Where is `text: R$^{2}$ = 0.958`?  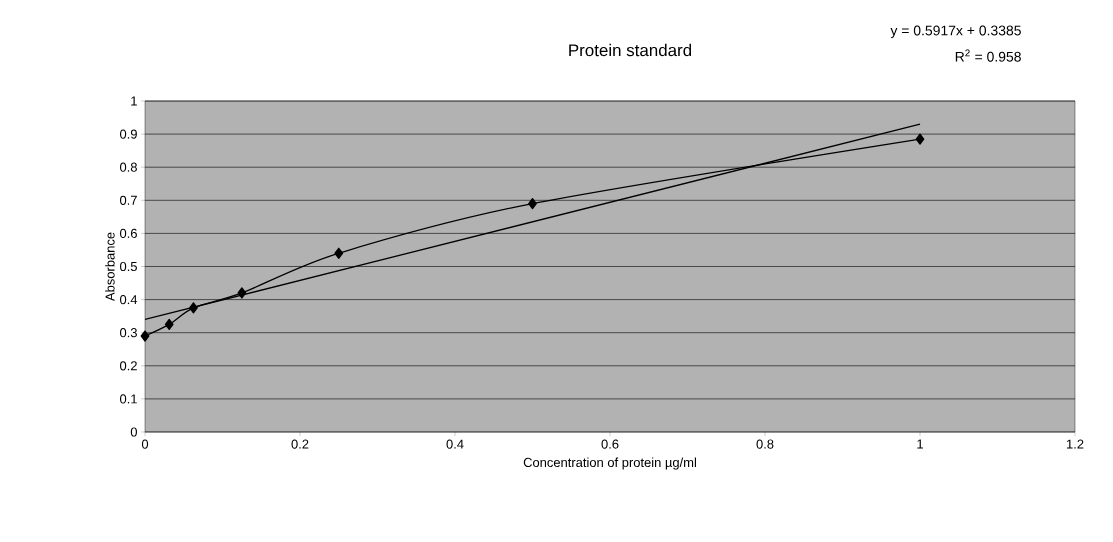
text: R$^{2}$ = 0.958 is located at coordinates (988, 55).